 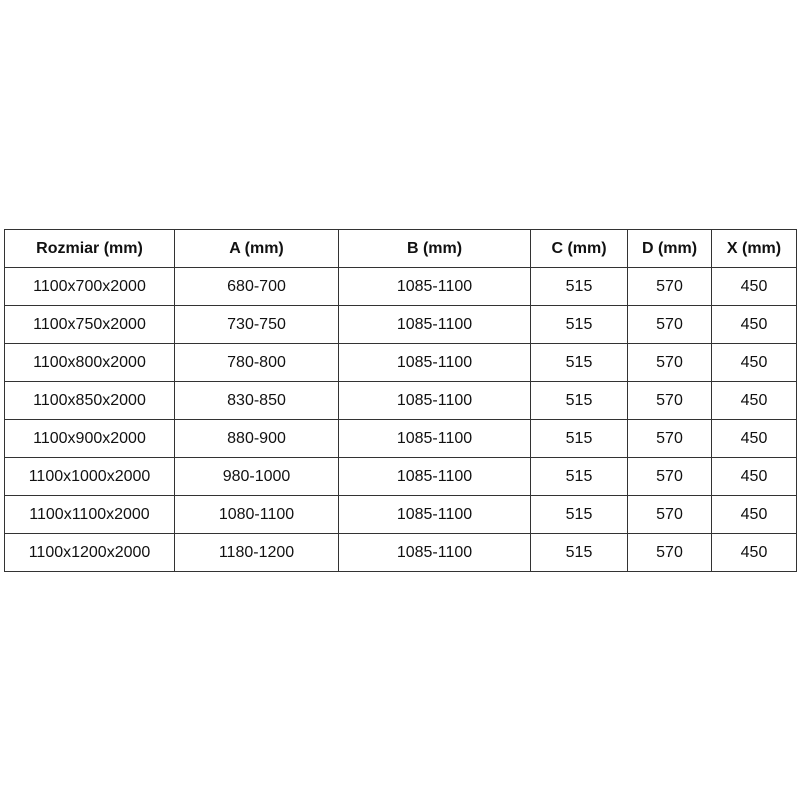 What do you see at coordinates (89, 362) in the screenshot?
I see `table-cell: 1100x800x2000` at bounding box center [89, 362].